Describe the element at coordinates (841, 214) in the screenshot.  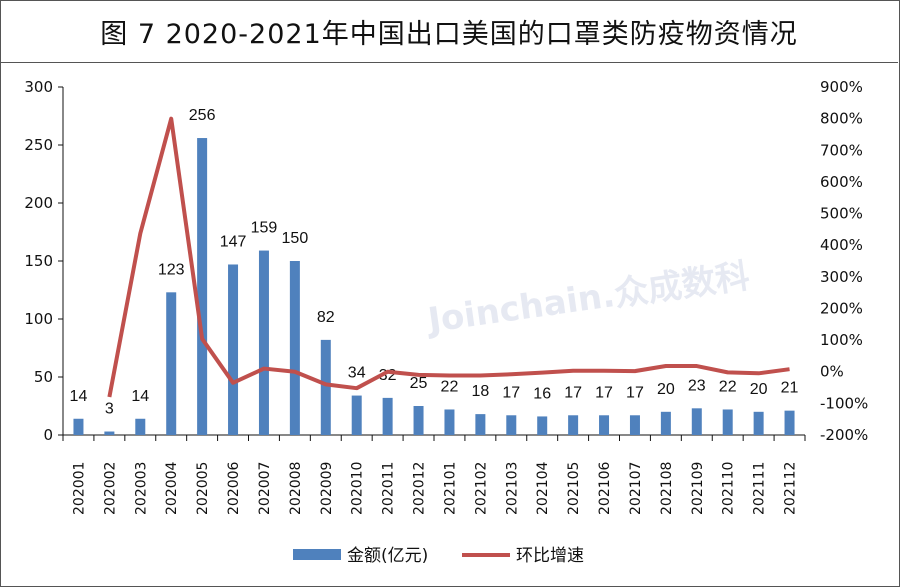
I see `right-tick-label: 500%` at that location.